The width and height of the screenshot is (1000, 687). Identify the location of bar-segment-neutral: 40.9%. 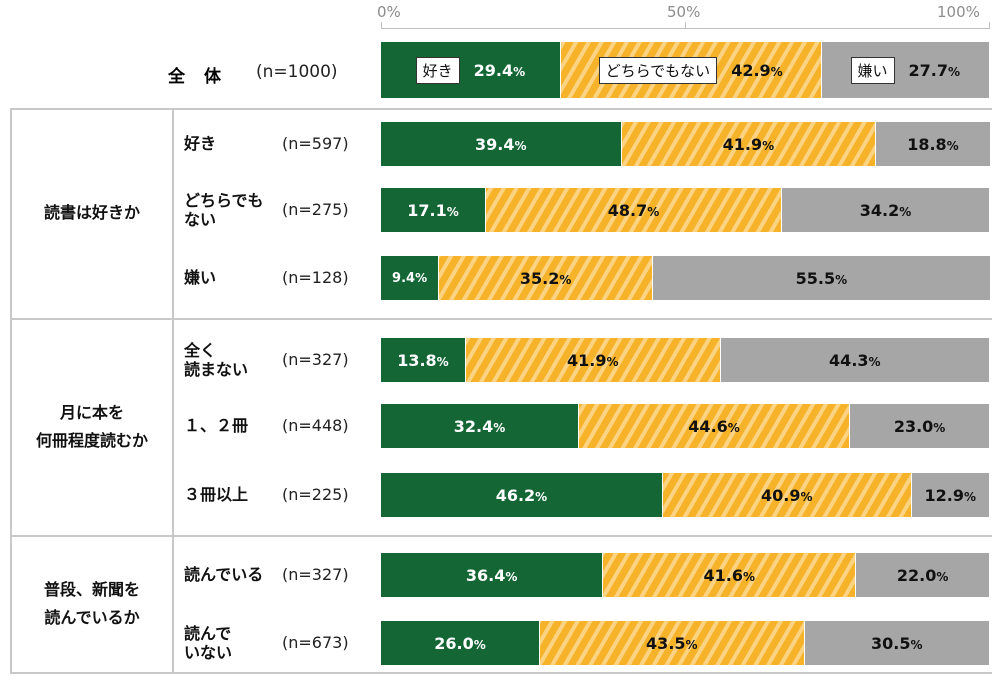
(786, 495).